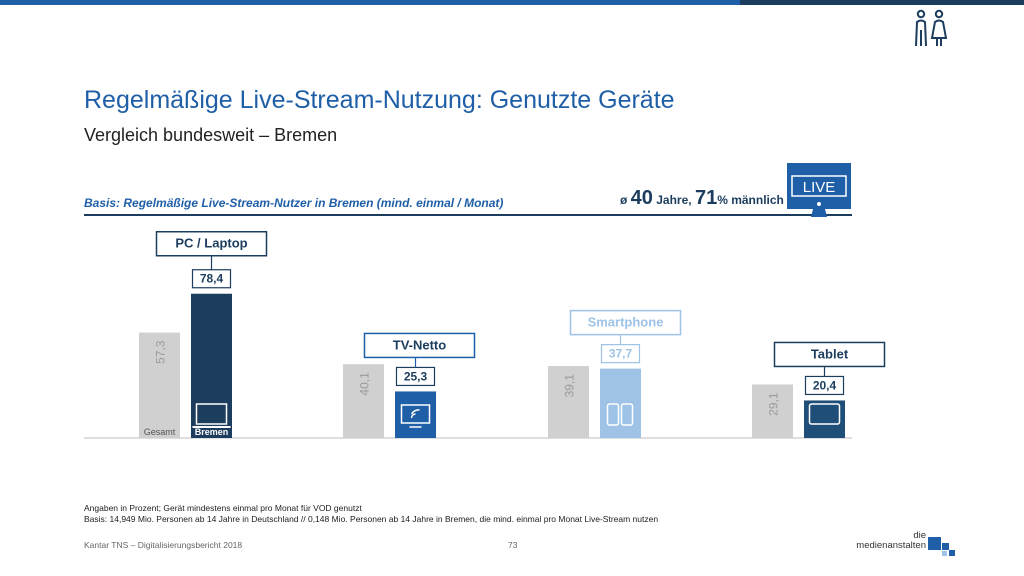  What do you see at coordinates (919, 535) in the screenshot?
I see `logo-line-1: die` at bounding box center [919, 535].